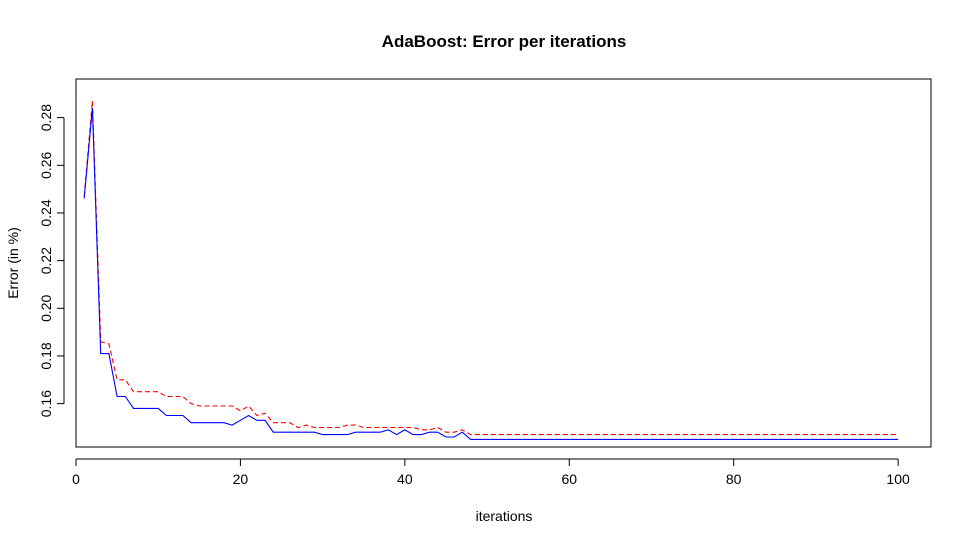  What do you see at coordinates (491, 472) in the screenshot?
I see `x-axis: 0 20 40 60 80 100` at bounding box center [491, 472].